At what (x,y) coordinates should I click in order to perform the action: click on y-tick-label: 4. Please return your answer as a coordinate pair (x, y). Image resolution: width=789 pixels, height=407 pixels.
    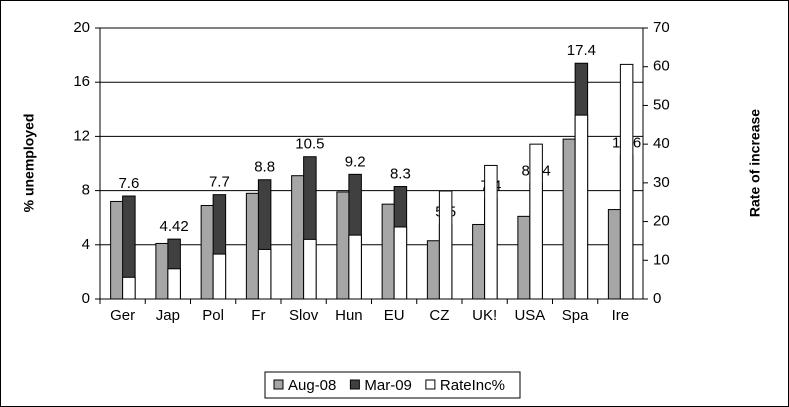
    Looking at the image, I should click on (86, 244).